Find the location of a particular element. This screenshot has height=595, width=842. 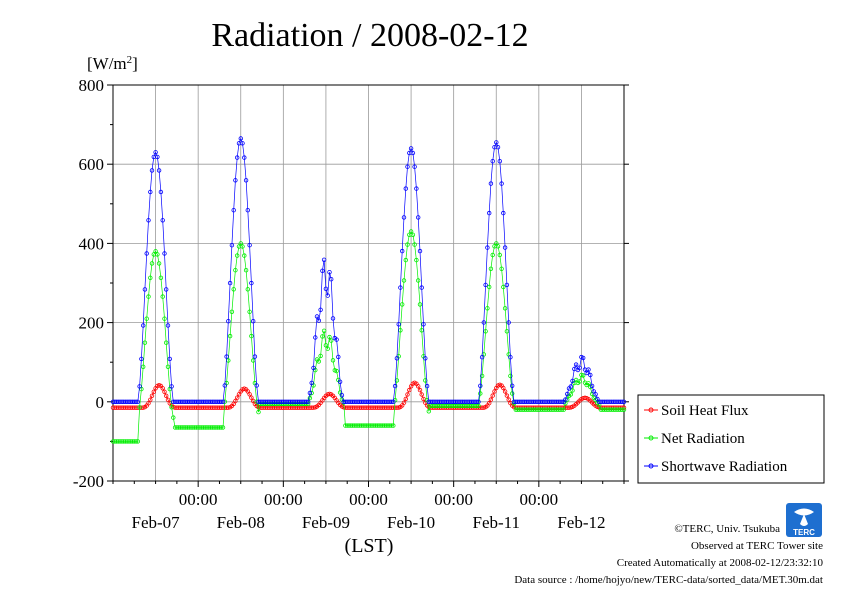

y-tick-label: 600 is located at coordinates (92, 164).